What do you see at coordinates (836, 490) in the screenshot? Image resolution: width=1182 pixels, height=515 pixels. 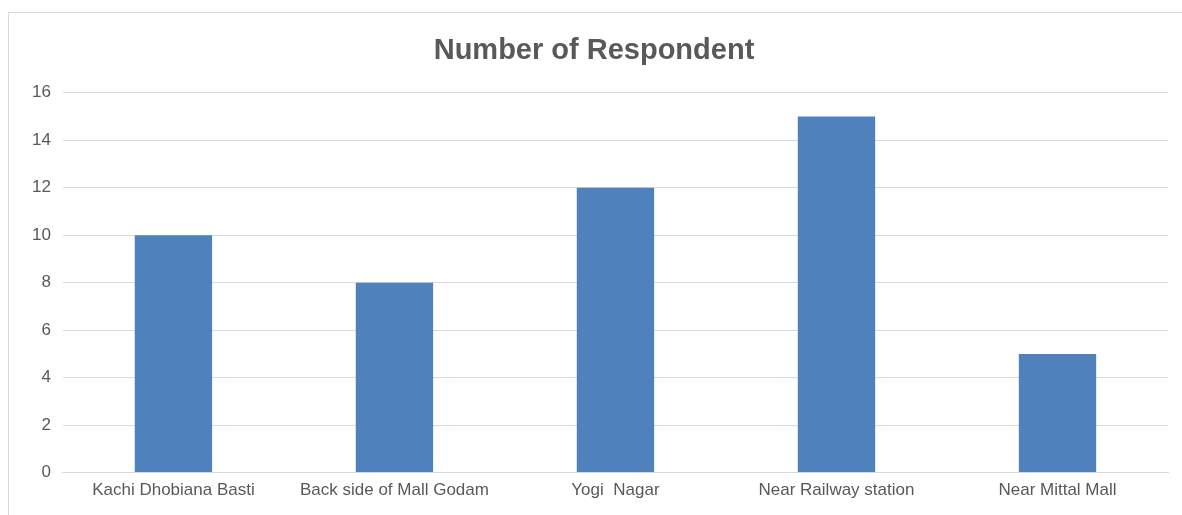 I see `x-tick-label: Near Railway station` at bounding box center [836, 490].